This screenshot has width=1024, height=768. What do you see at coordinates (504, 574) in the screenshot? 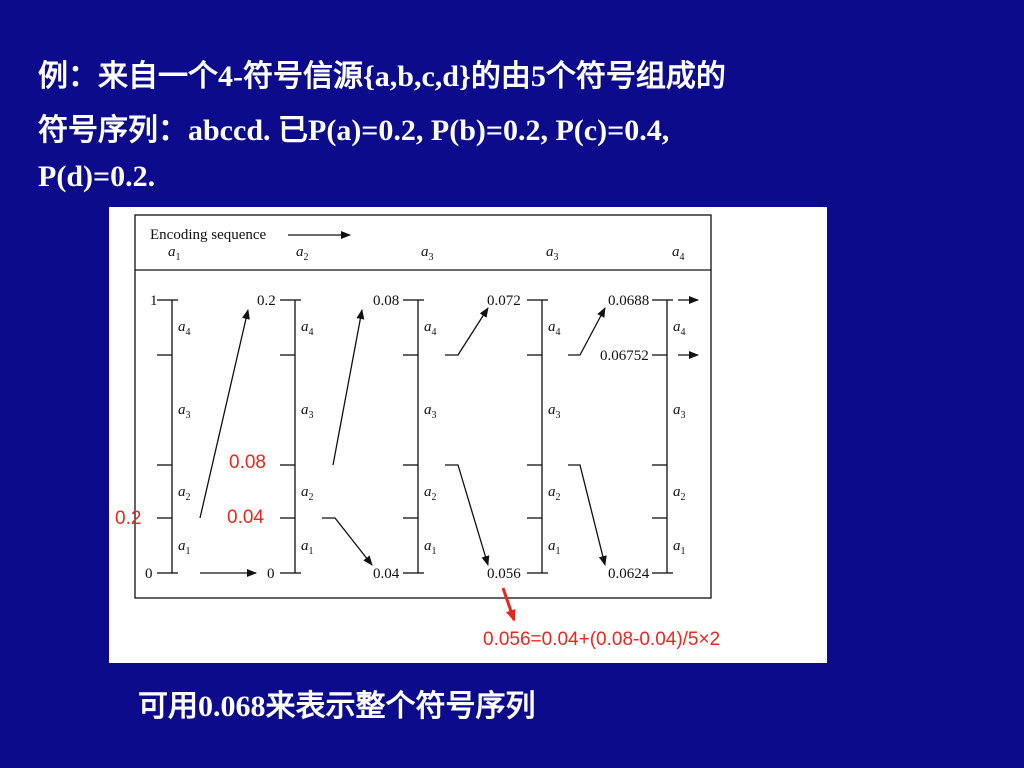
I see `bound-label: 0.056` at bounding box center [504, 574].